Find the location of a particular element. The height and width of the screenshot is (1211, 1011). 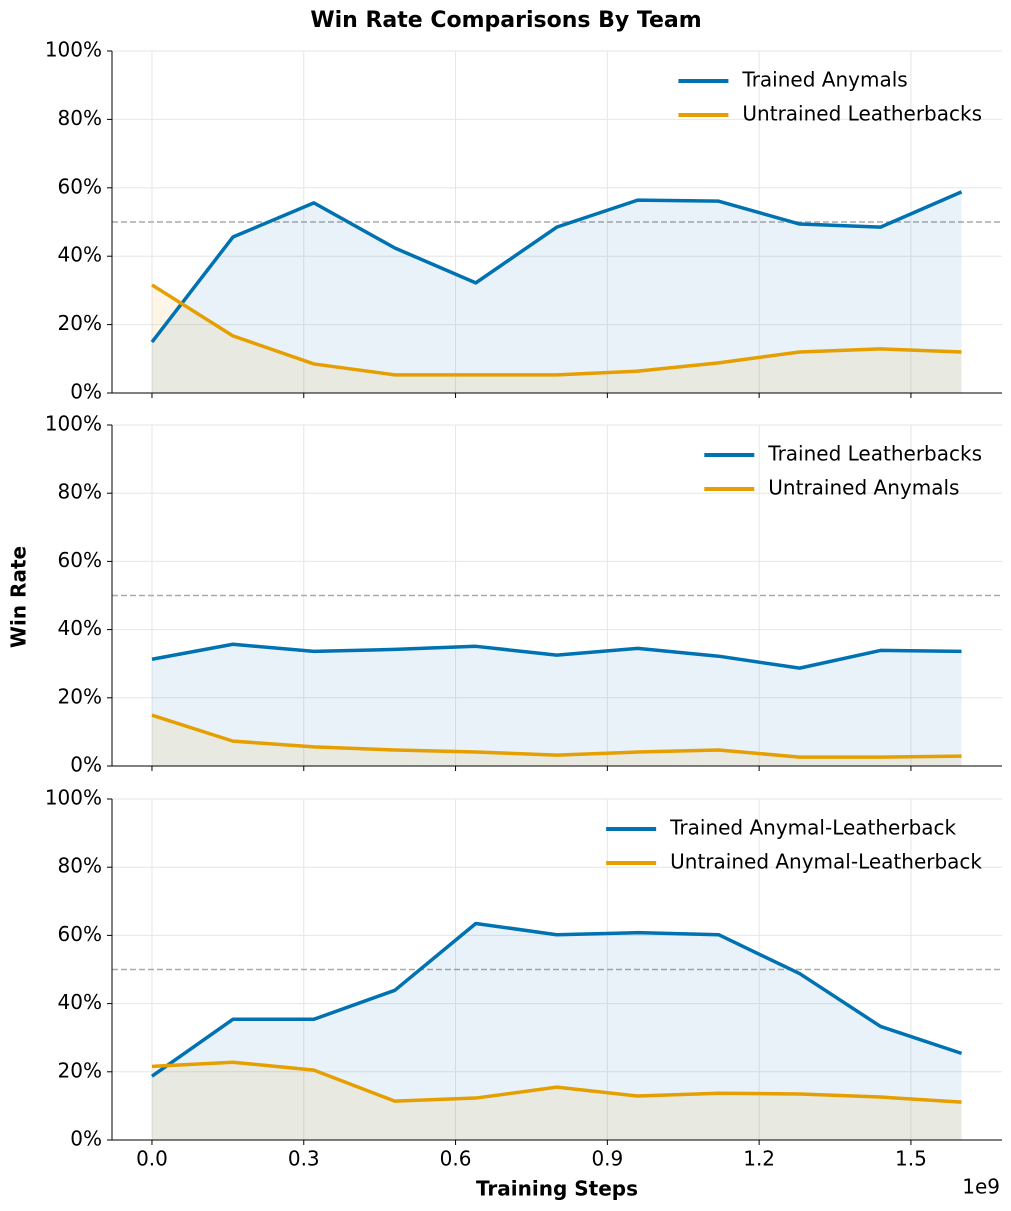

x-tick-label: 0.6 is located at coordinates (456, 1159).